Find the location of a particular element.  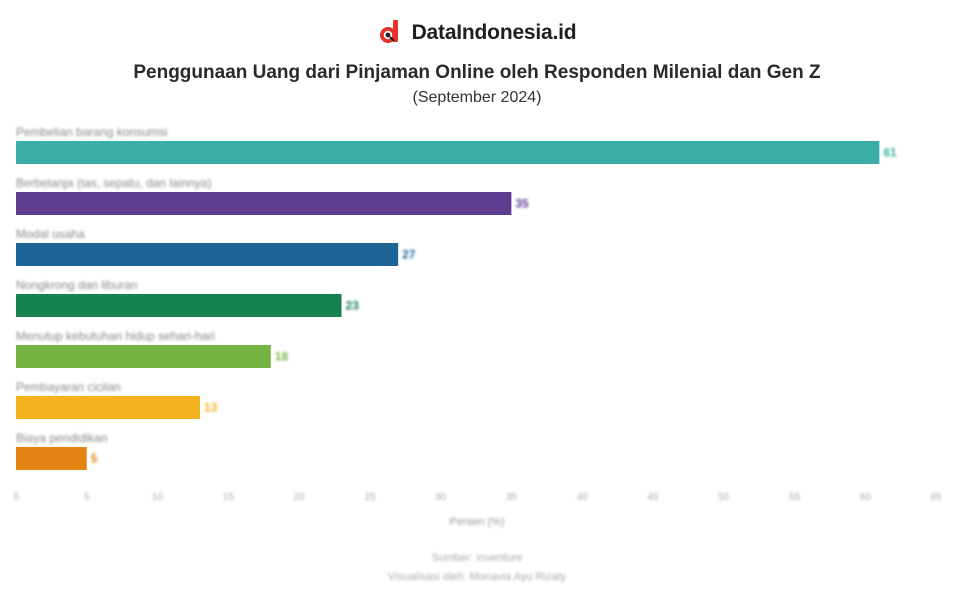

category-label: Biaya pendidikan is located at coordinates (61, 438).